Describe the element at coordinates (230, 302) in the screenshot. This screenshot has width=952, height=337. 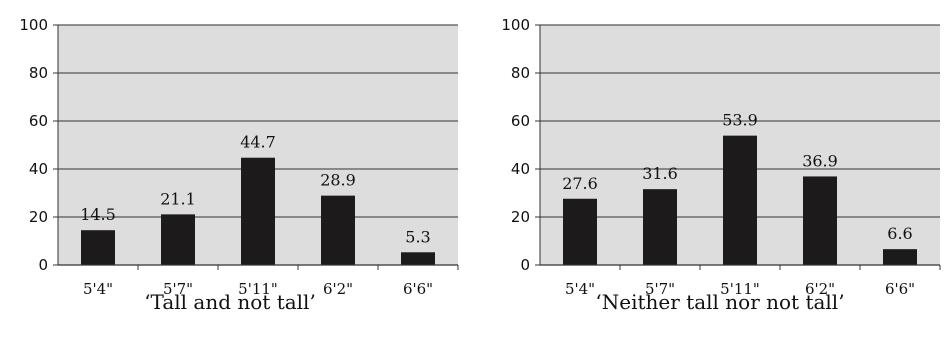
I see `chart-1-title: ‘Tall and not tall’` at that location.